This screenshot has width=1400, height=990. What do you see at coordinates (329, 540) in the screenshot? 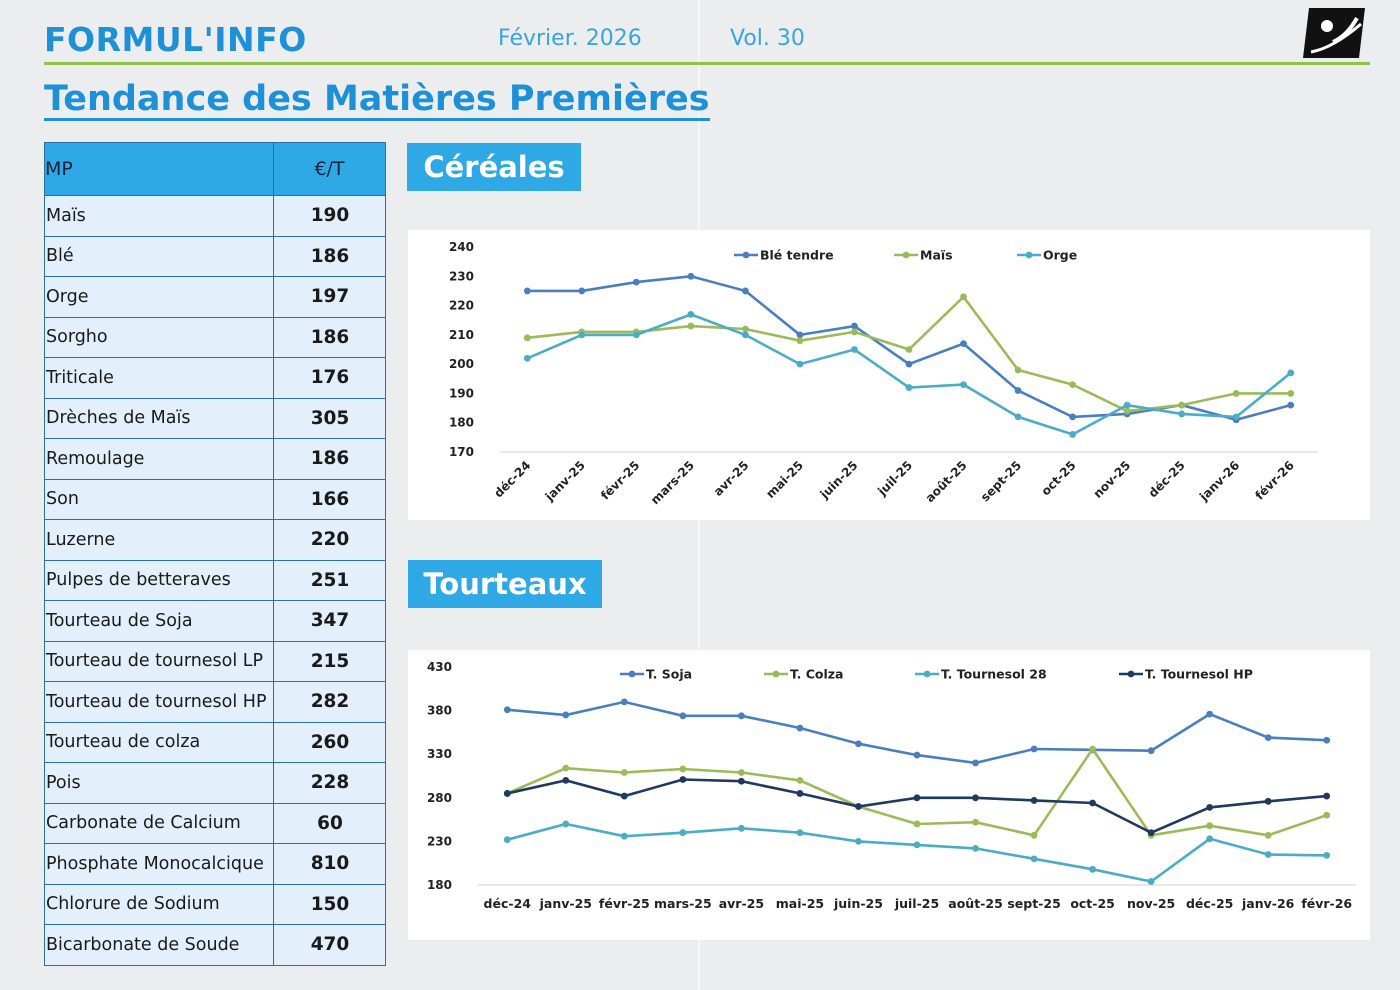
I see `table-cell-price: 220` at bounding box center [329, 540].